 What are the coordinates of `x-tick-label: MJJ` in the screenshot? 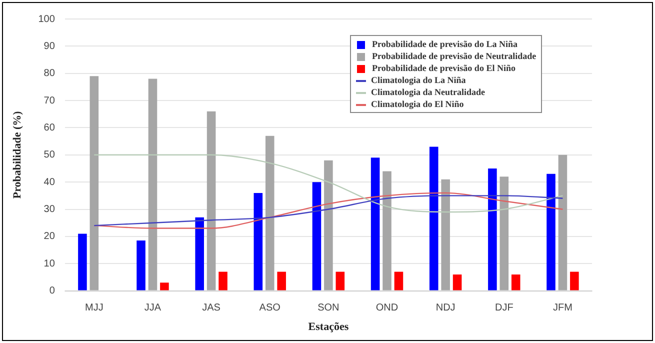 It's located at (94, 308).